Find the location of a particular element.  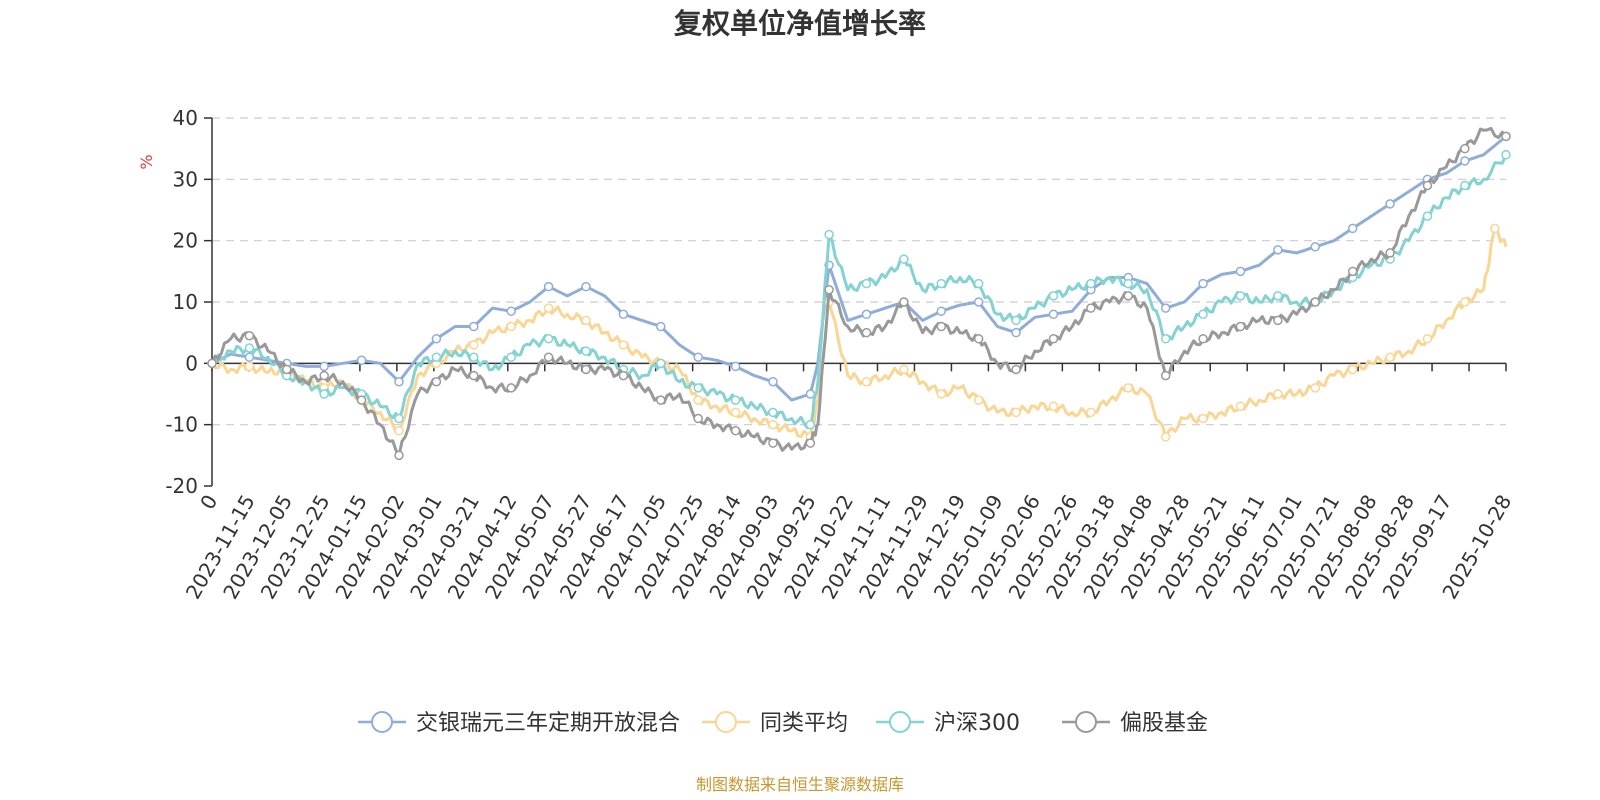

legend-item-4: 偏股基金 is located at coordinates (1135, 723).